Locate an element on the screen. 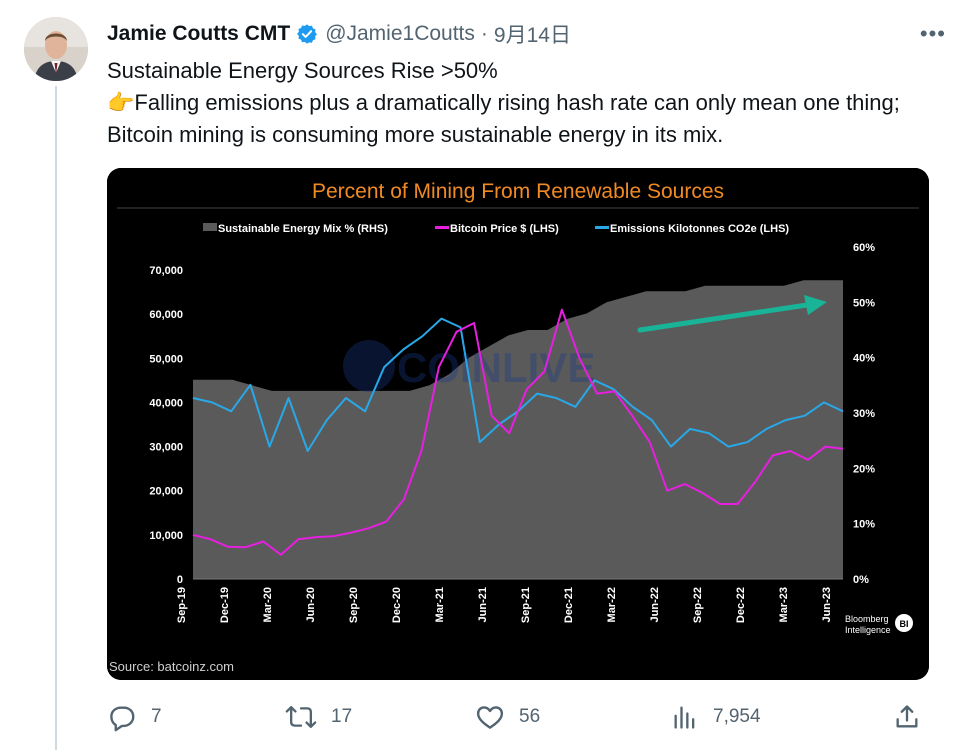 Image resolution: width=966 pixels, height=750 pixels. legend-item-energy-mix: Sustainable Energy Mix % (RHS) is located at coordinates (303, 229).